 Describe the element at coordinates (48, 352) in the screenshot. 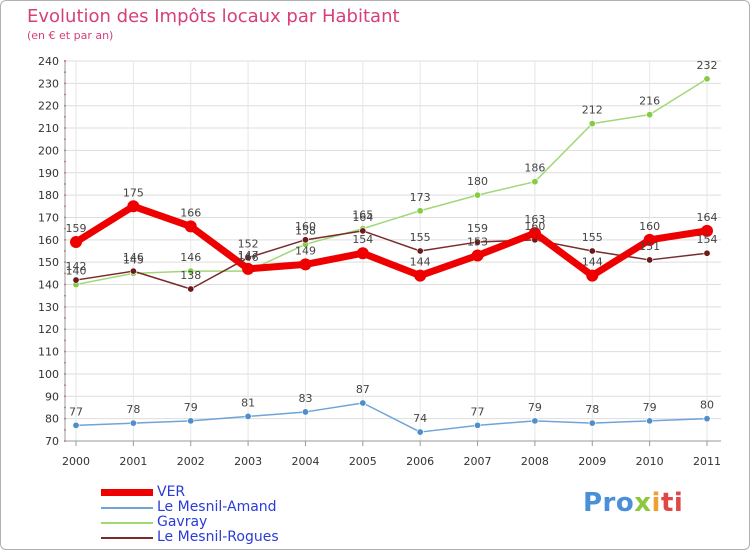

I see `y-tick-label: 110` at that location.